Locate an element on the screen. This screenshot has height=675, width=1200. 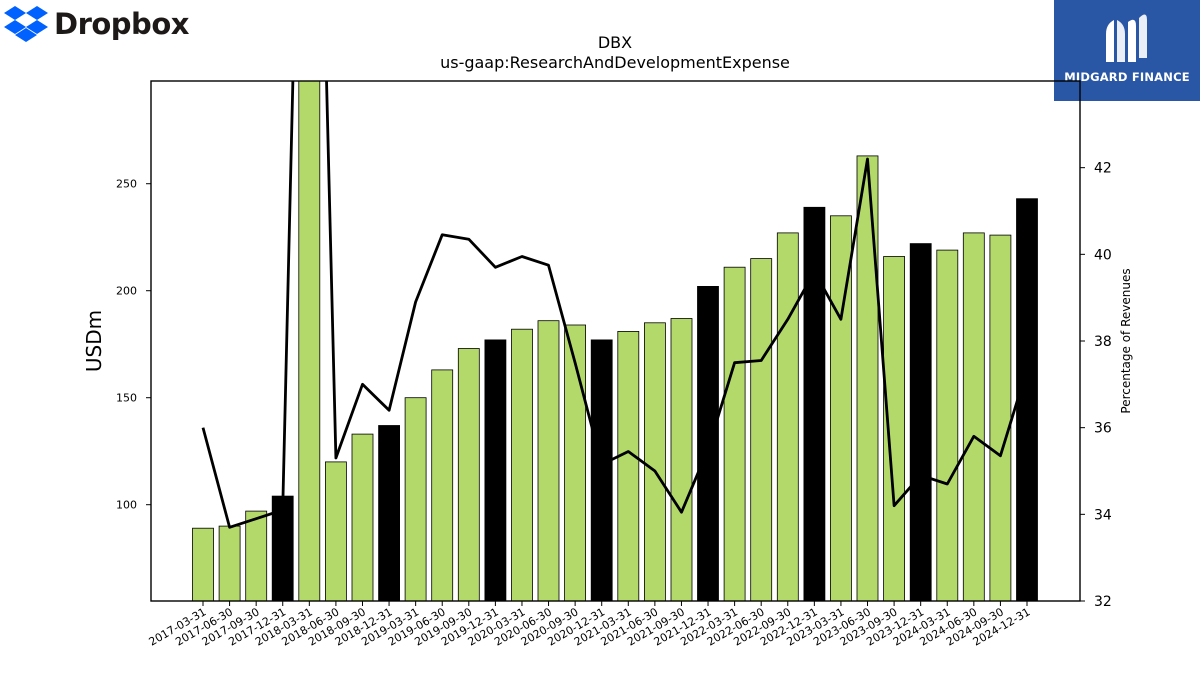
y-axis-label: USDm is located at coordinates (94, 341).